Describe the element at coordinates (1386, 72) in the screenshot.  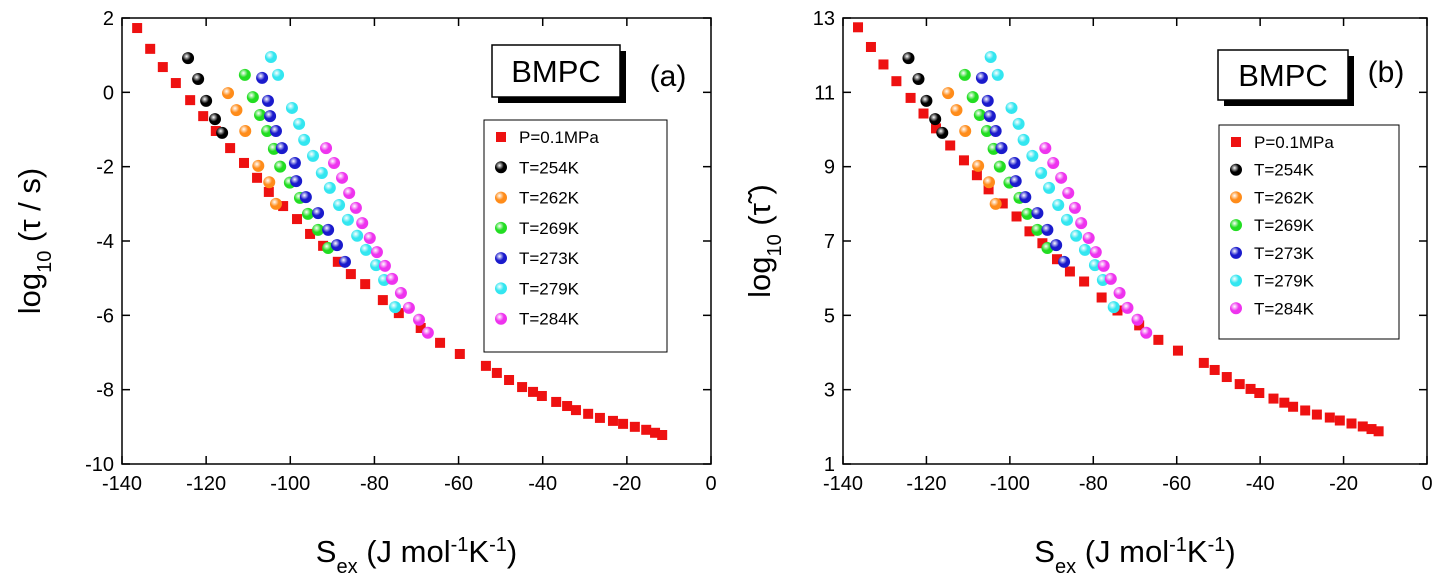
I see `panel-label: (b)` at that location.